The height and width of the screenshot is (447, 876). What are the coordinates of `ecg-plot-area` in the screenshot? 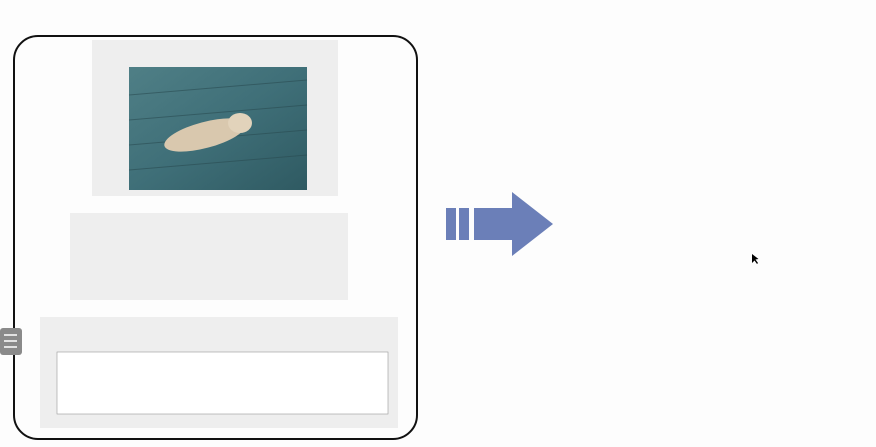 It's located at (222, 383).